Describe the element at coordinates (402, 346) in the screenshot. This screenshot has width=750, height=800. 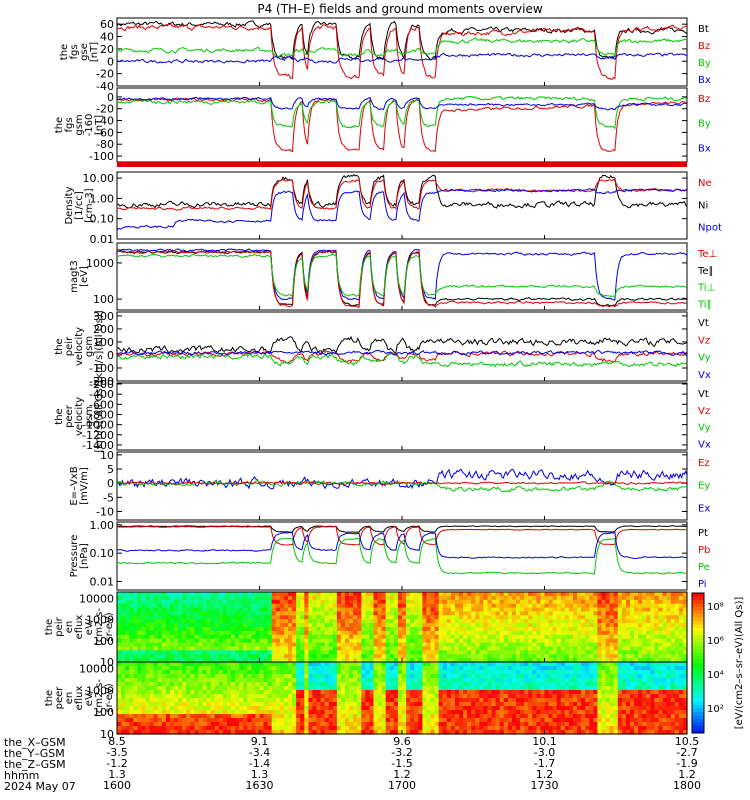
I see `panel-frame` at that location.